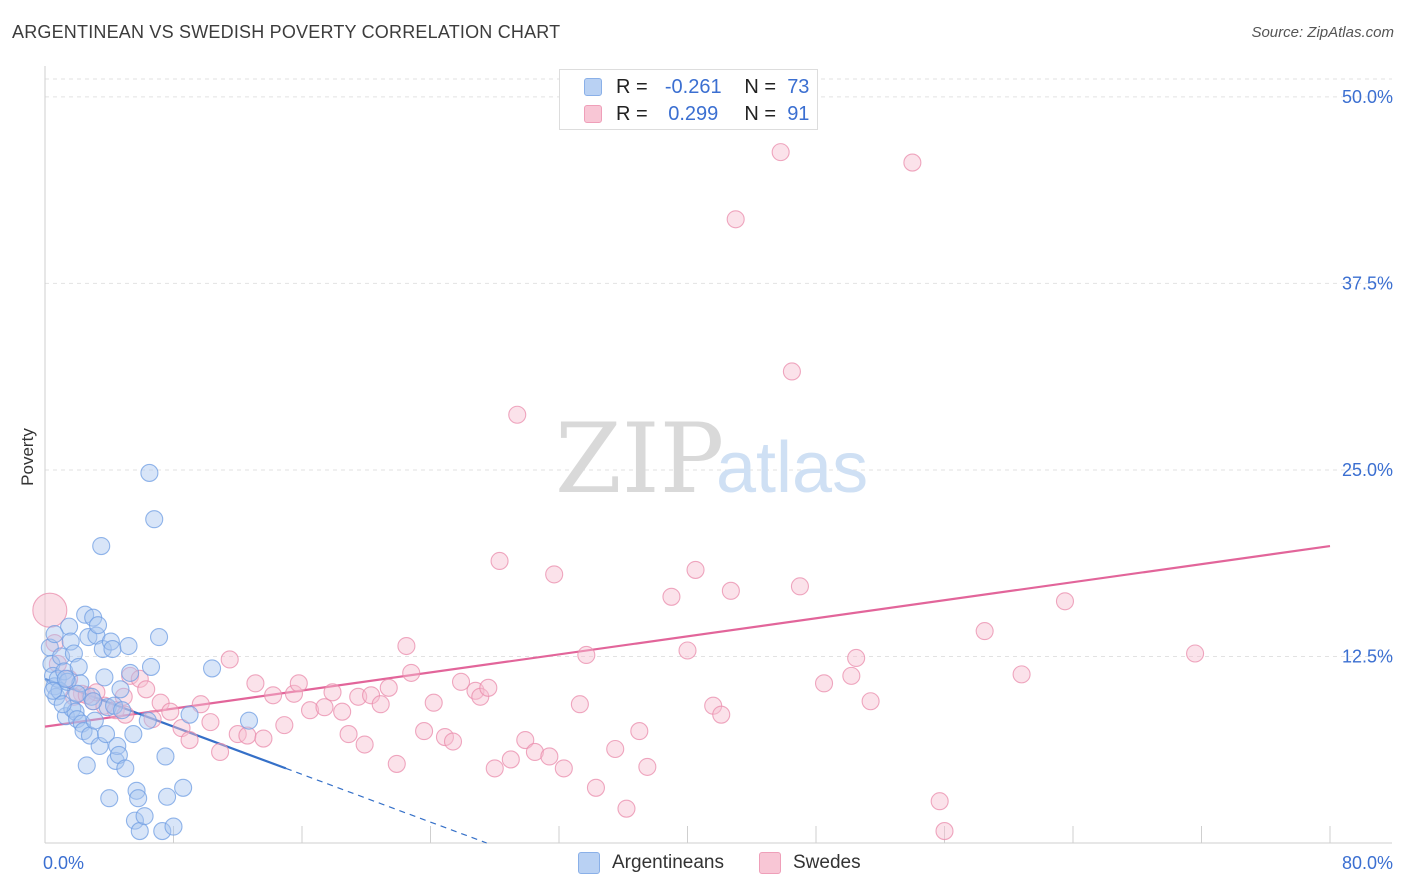  Describe the element at coordinates (693, 86) in the screenshot. I see `r-value: -0.261` at that location.